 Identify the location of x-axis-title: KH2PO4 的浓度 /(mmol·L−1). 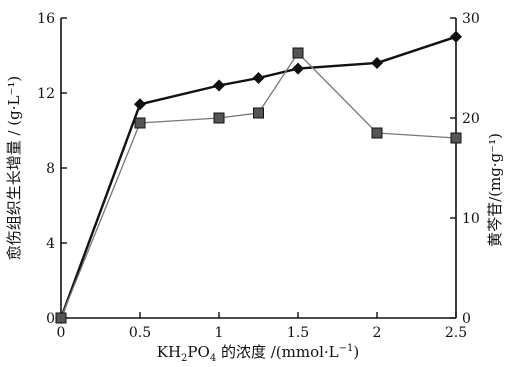
(258, 353).